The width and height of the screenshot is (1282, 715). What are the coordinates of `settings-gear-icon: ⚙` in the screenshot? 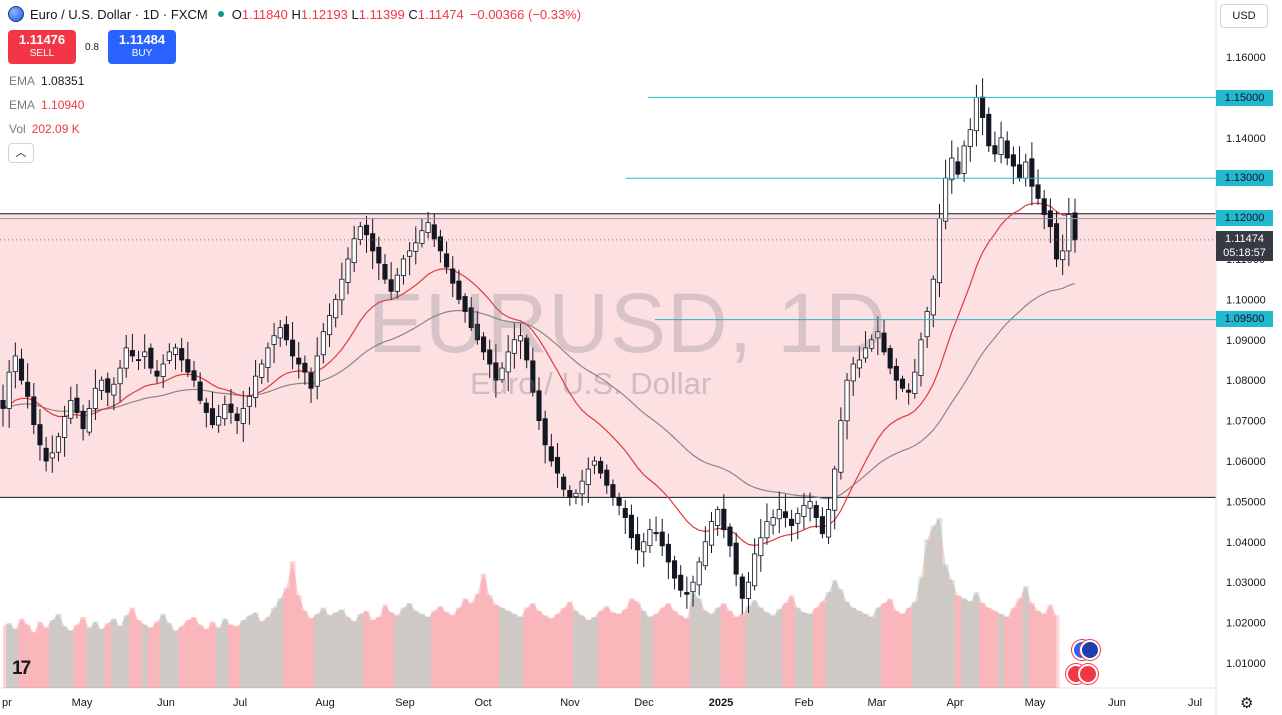 It's located at (1247, 703).